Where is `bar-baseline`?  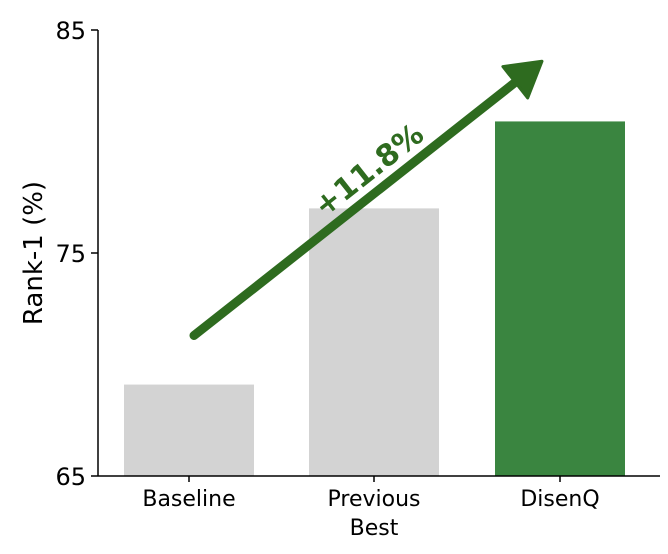 bar-baseline is located at coordinates (189, 430).